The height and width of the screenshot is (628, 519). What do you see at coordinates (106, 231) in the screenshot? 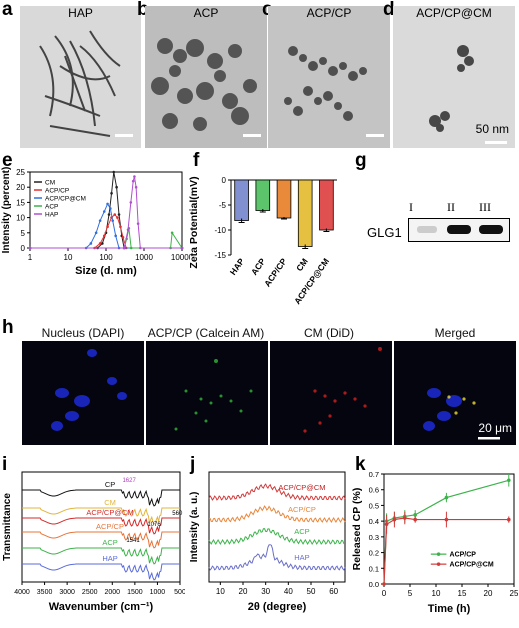
I see `series-line` at bounding box center [106, 231].